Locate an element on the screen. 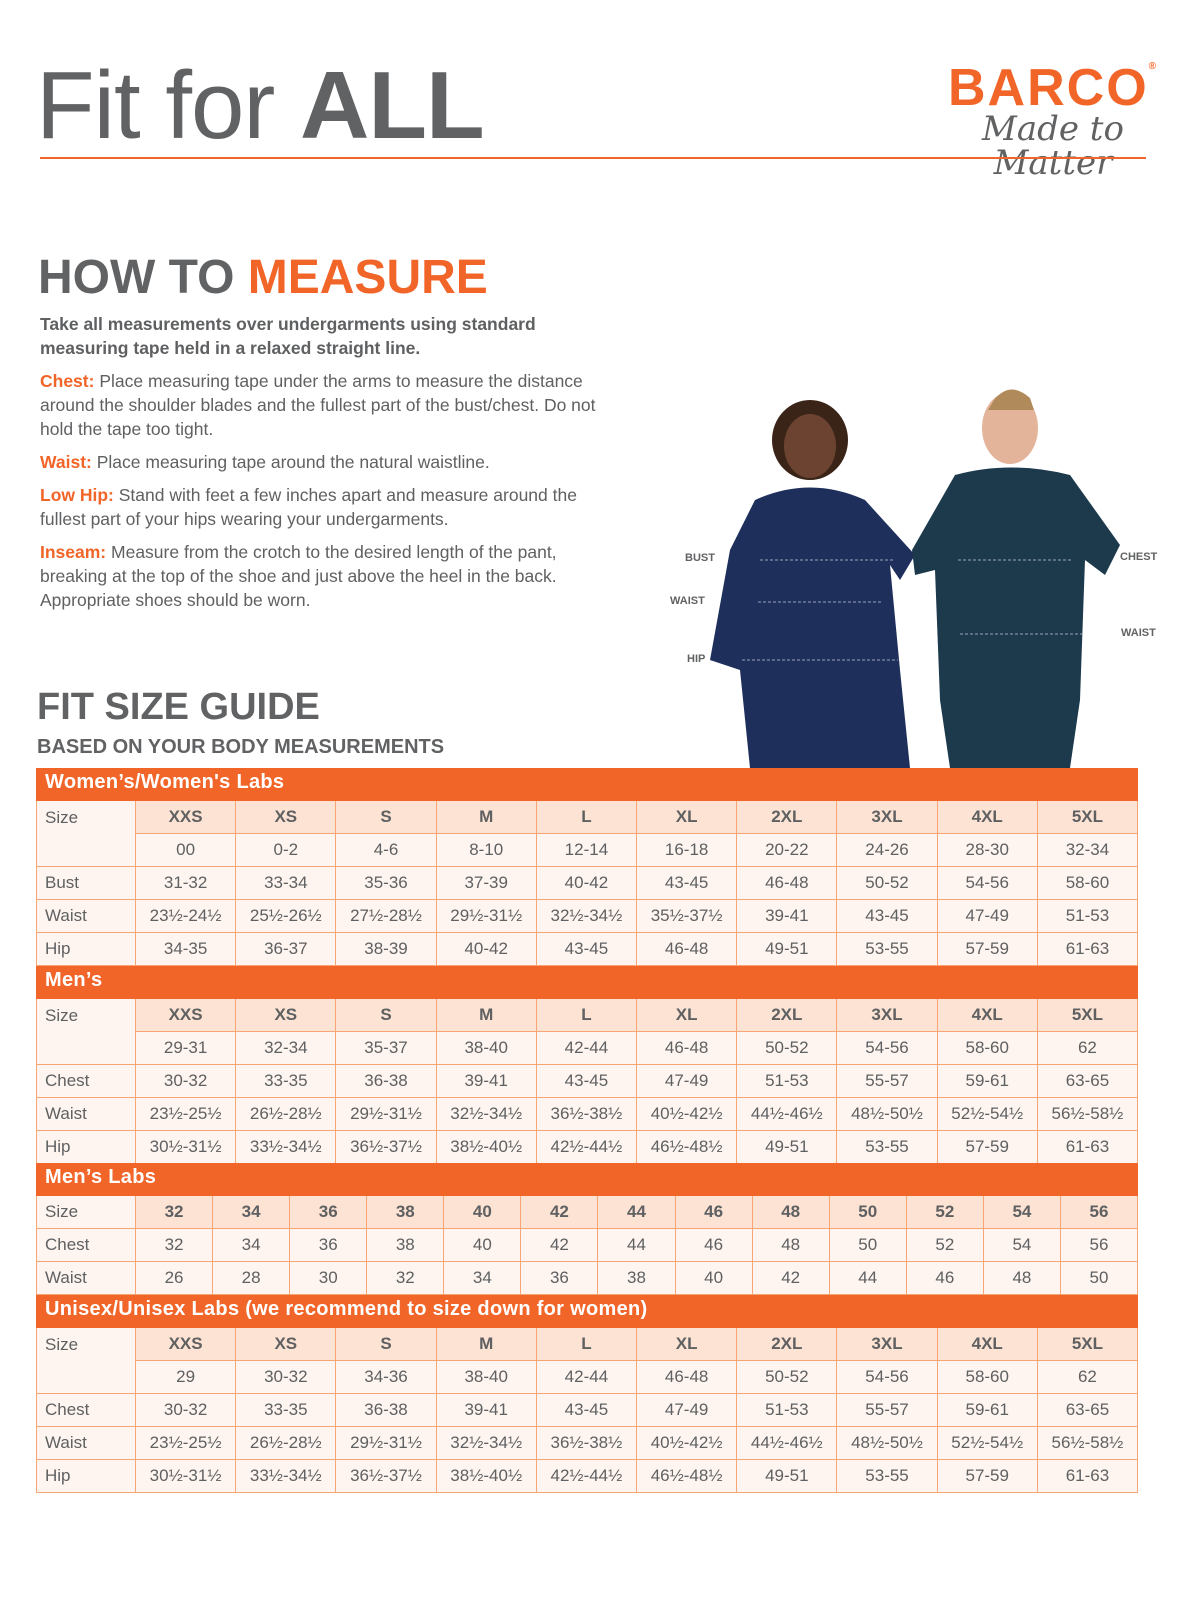 This screenshot has height=1600, width=1200. value-cell: 48½-50½ is located at coordinates (887, 1443).